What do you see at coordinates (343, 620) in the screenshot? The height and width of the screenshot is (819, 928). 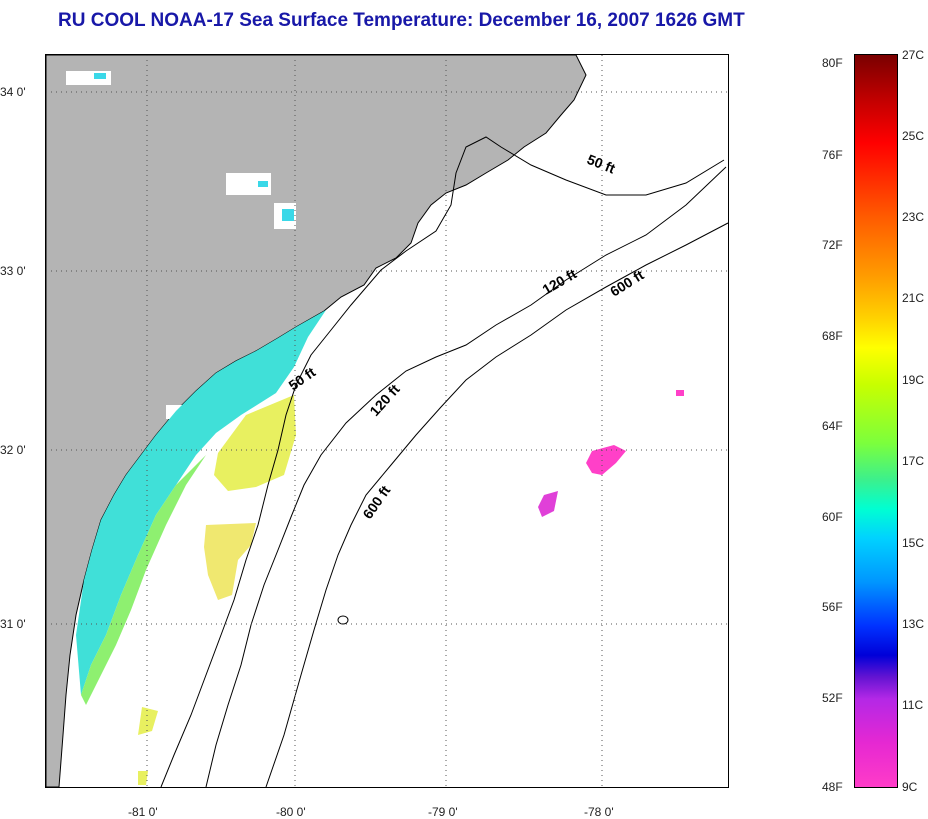 I see `contour-600ft-ring` at bounding box center [343, 620].